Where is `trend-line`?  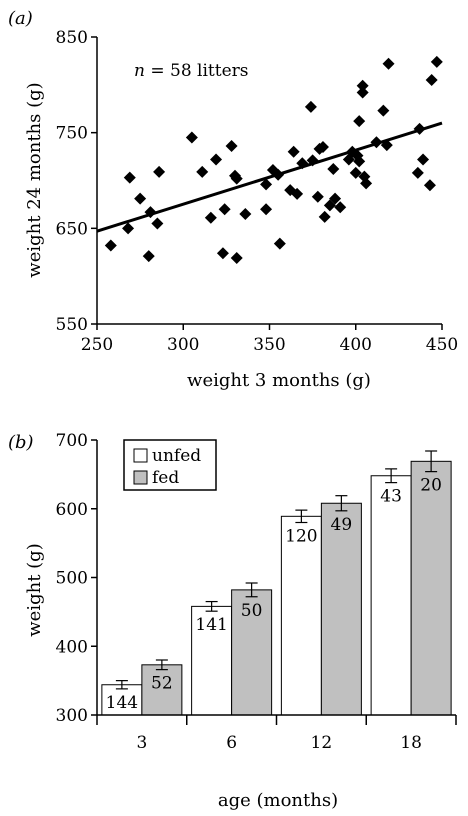
trend-line is located at coordinates (269, 177).